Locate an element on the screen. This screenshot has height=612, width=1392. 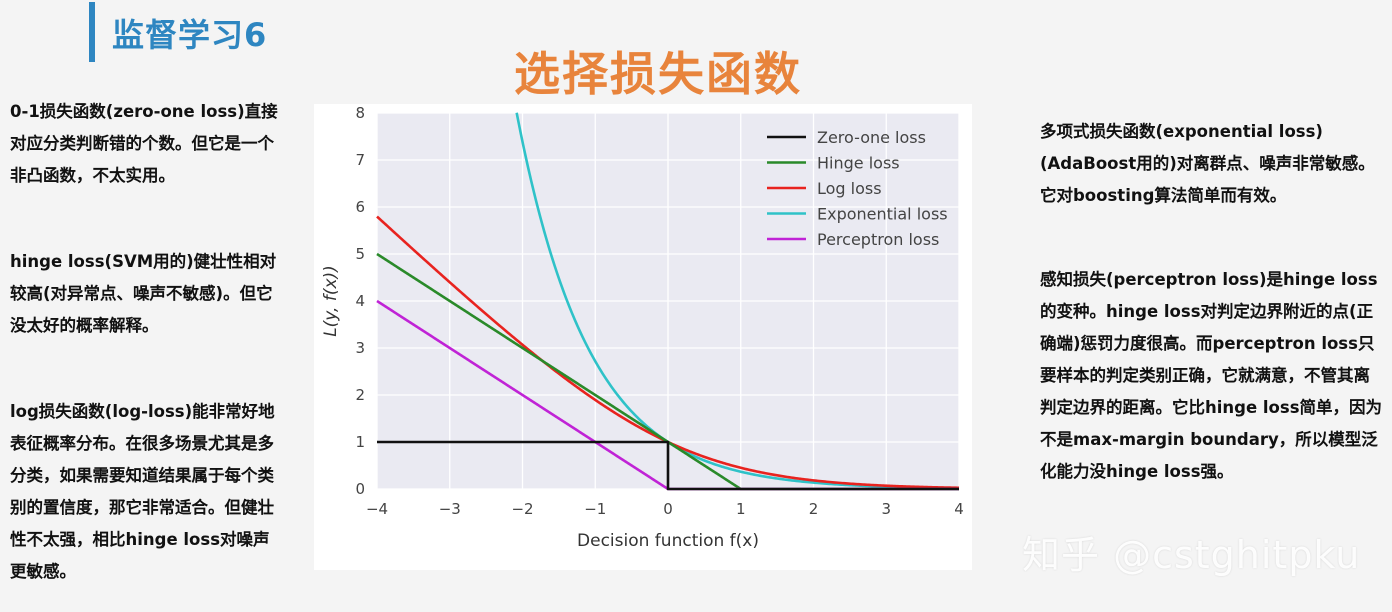
x-tick-label: 3 is located at coordinates (886, 509).